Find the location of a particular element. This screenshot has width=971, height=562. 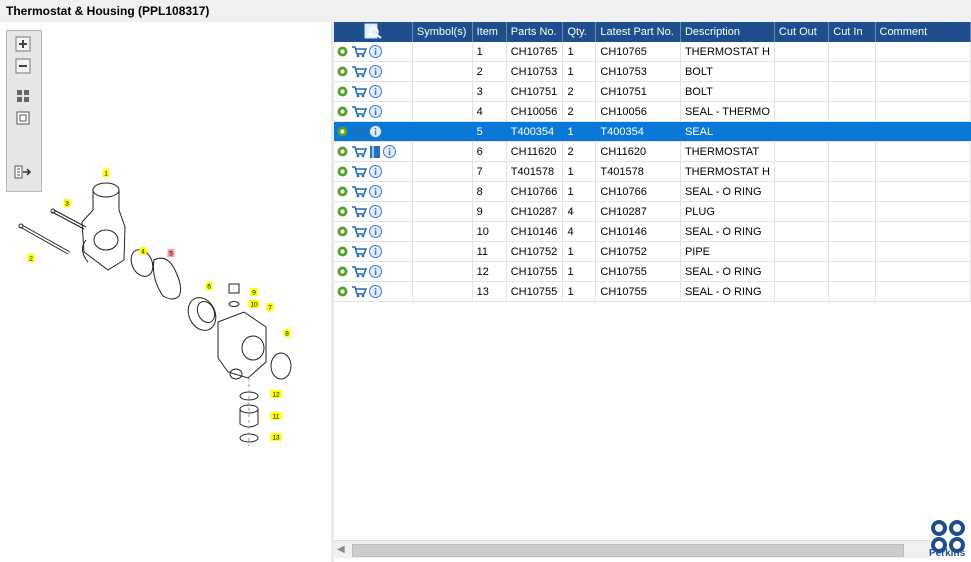

callout-label: 4 is located at coordinates (143, 252).